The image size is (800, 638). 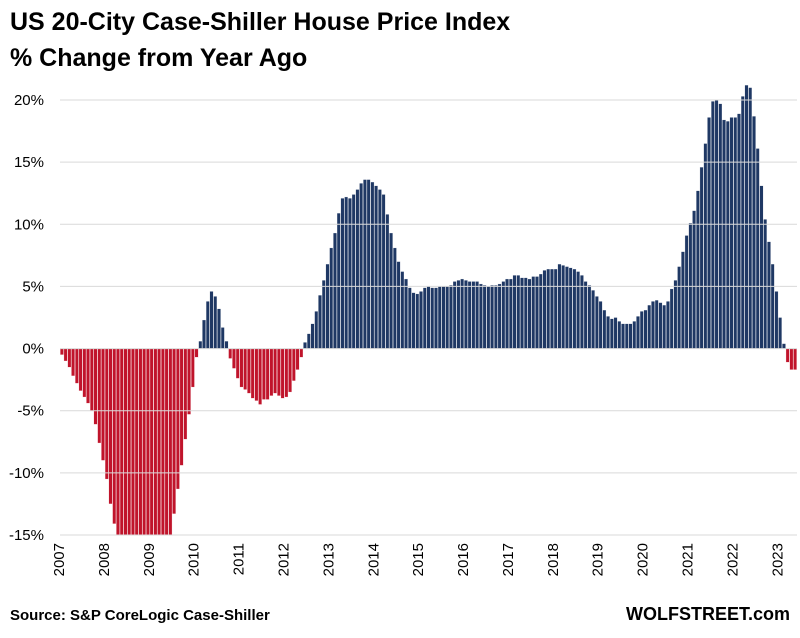 I want to click on y-tick-label: -5%, so click(x=30, y=411).